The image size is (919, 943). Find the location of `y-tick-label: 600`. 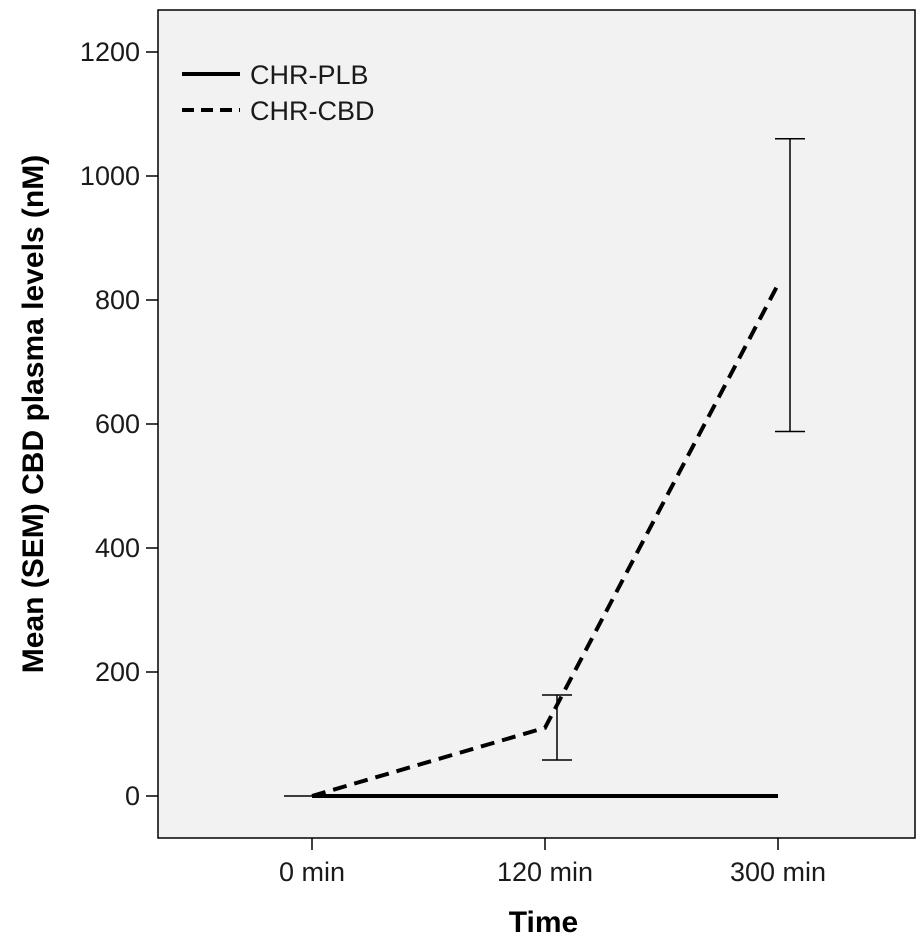

y-tick-label: 600 is located at coordinates (117, 424).